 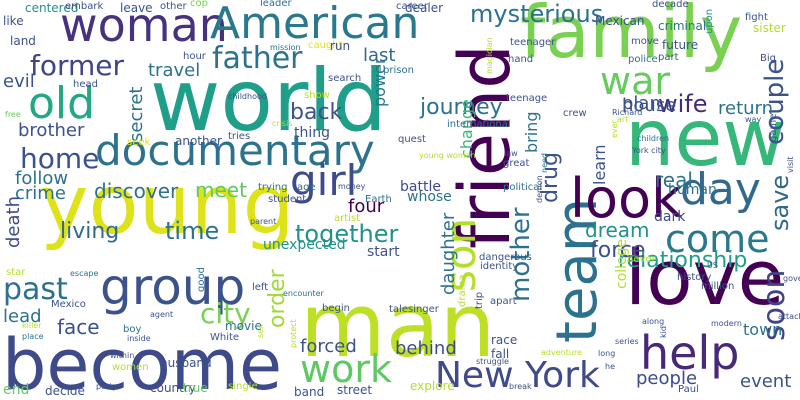 What do you see at coordinates (340, 46) in the screenshot?
I see `word-run: run` at bounding box center [340, 46].